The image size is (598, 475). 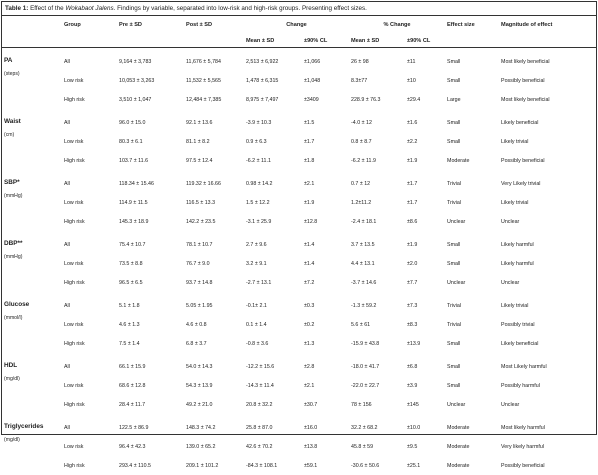 What do you see at coordinates (150, 263) in the screenshot?
I see `pre-cell: 73.5 ± 8.8` at bounding box center [150, 263].